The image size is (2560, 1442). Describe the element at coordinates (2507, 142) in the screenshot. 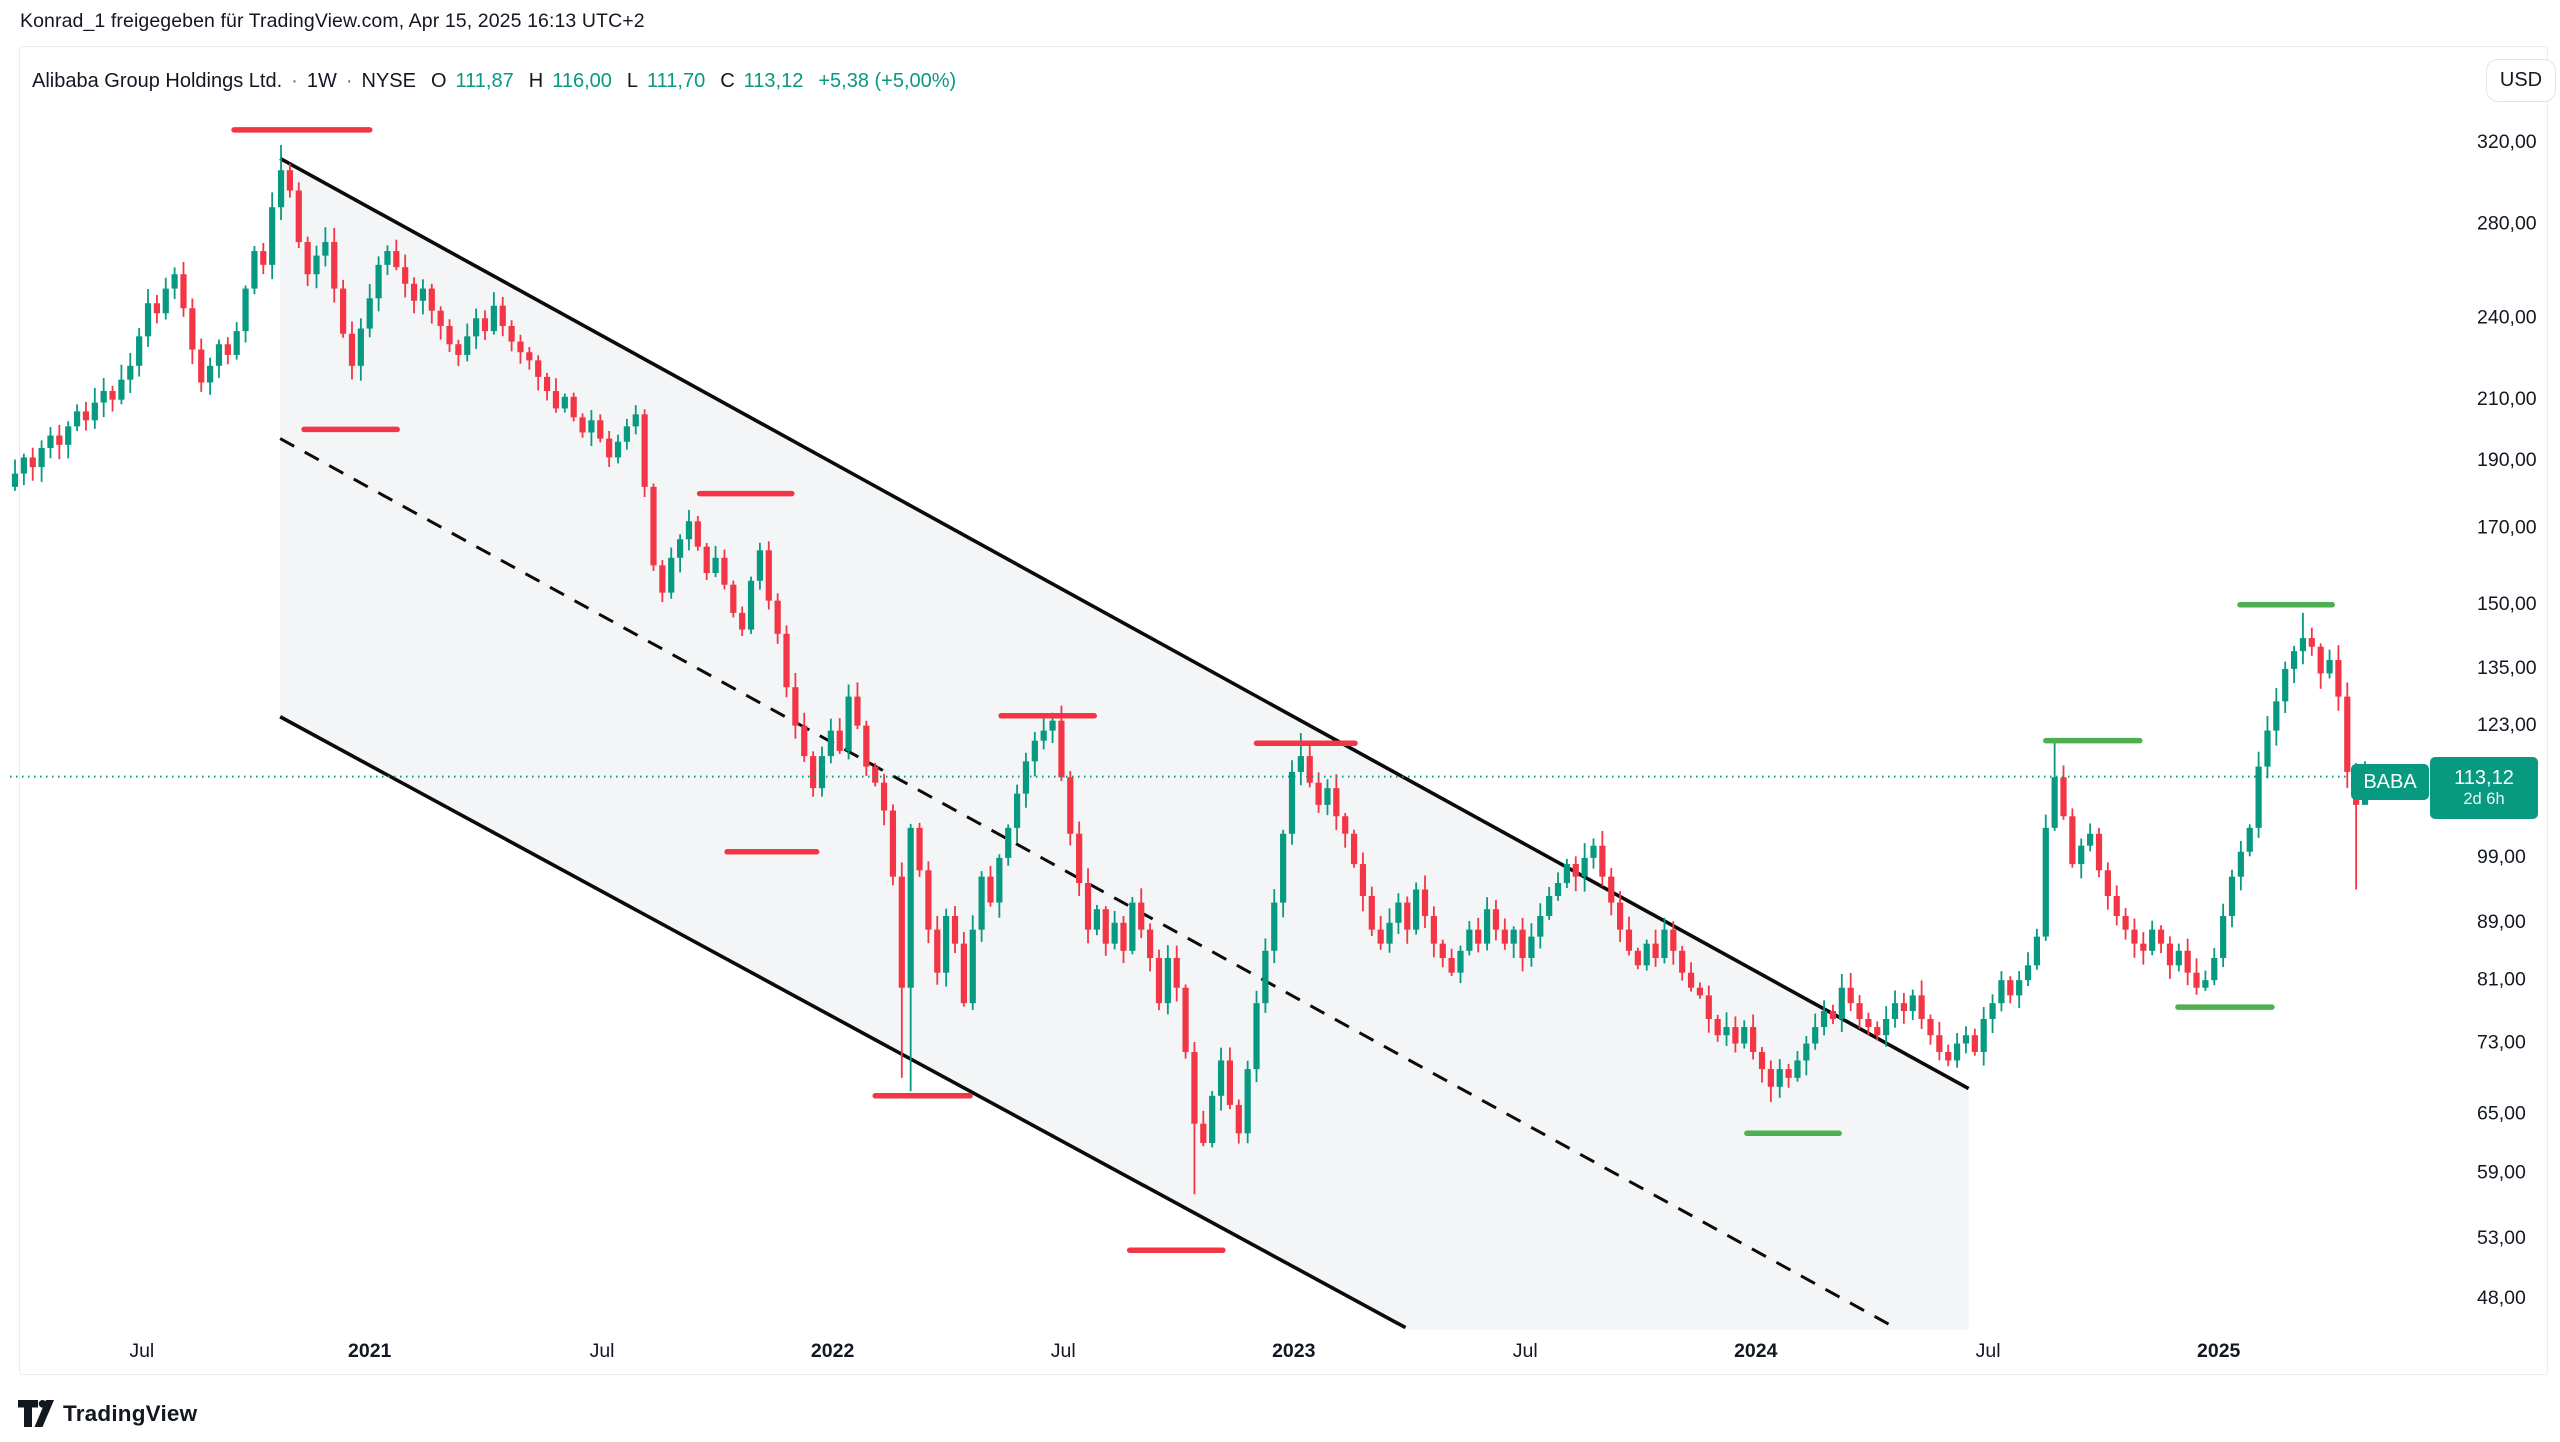

I see `price-tick-label: 320,00` at that location.